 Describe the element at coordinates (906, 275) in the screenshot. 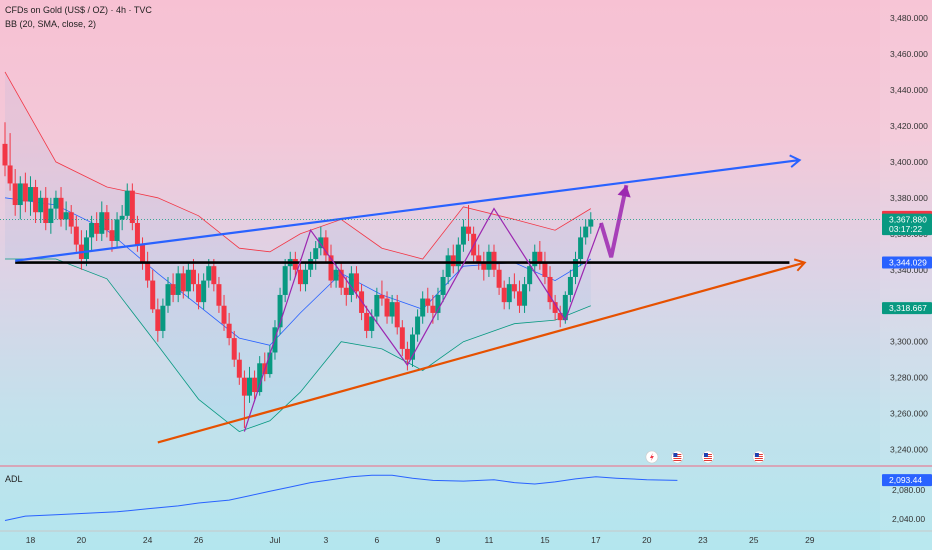

I see `price-axis-panel` at that location.